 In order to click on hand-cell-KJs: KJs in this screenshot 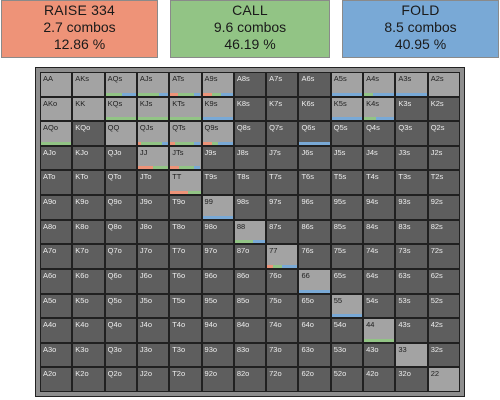, I will do `click(153, 109)`.